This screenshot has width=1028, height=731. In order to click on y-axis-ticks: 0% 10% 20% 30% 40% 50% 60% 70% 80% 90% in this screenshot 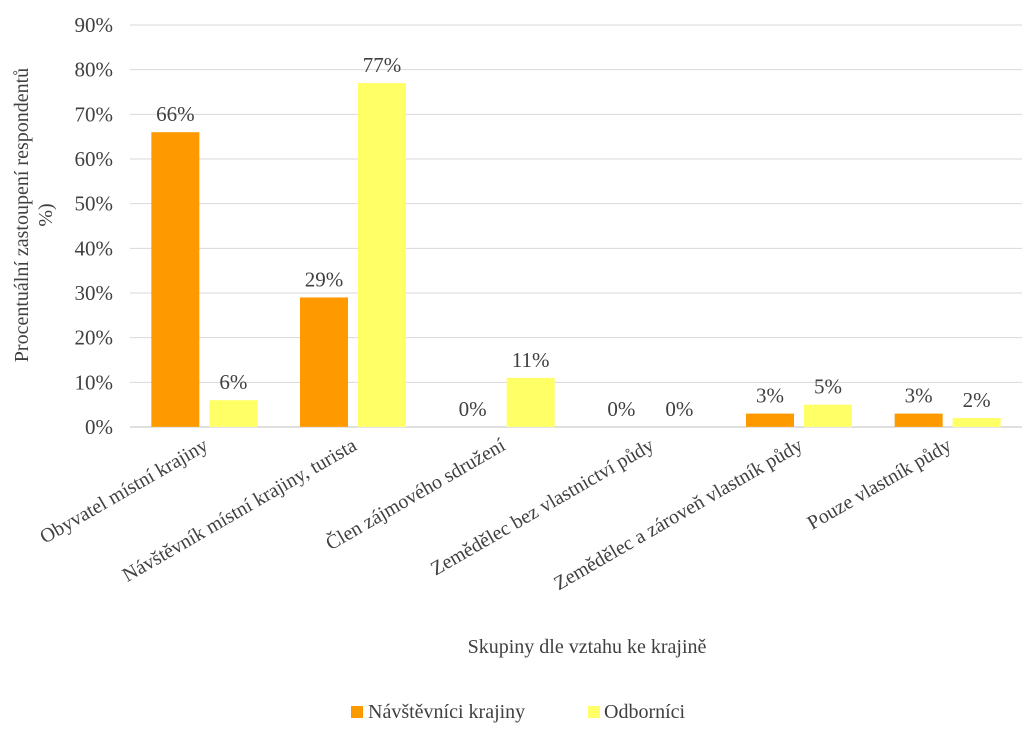, I will do `click(94, 226)`.